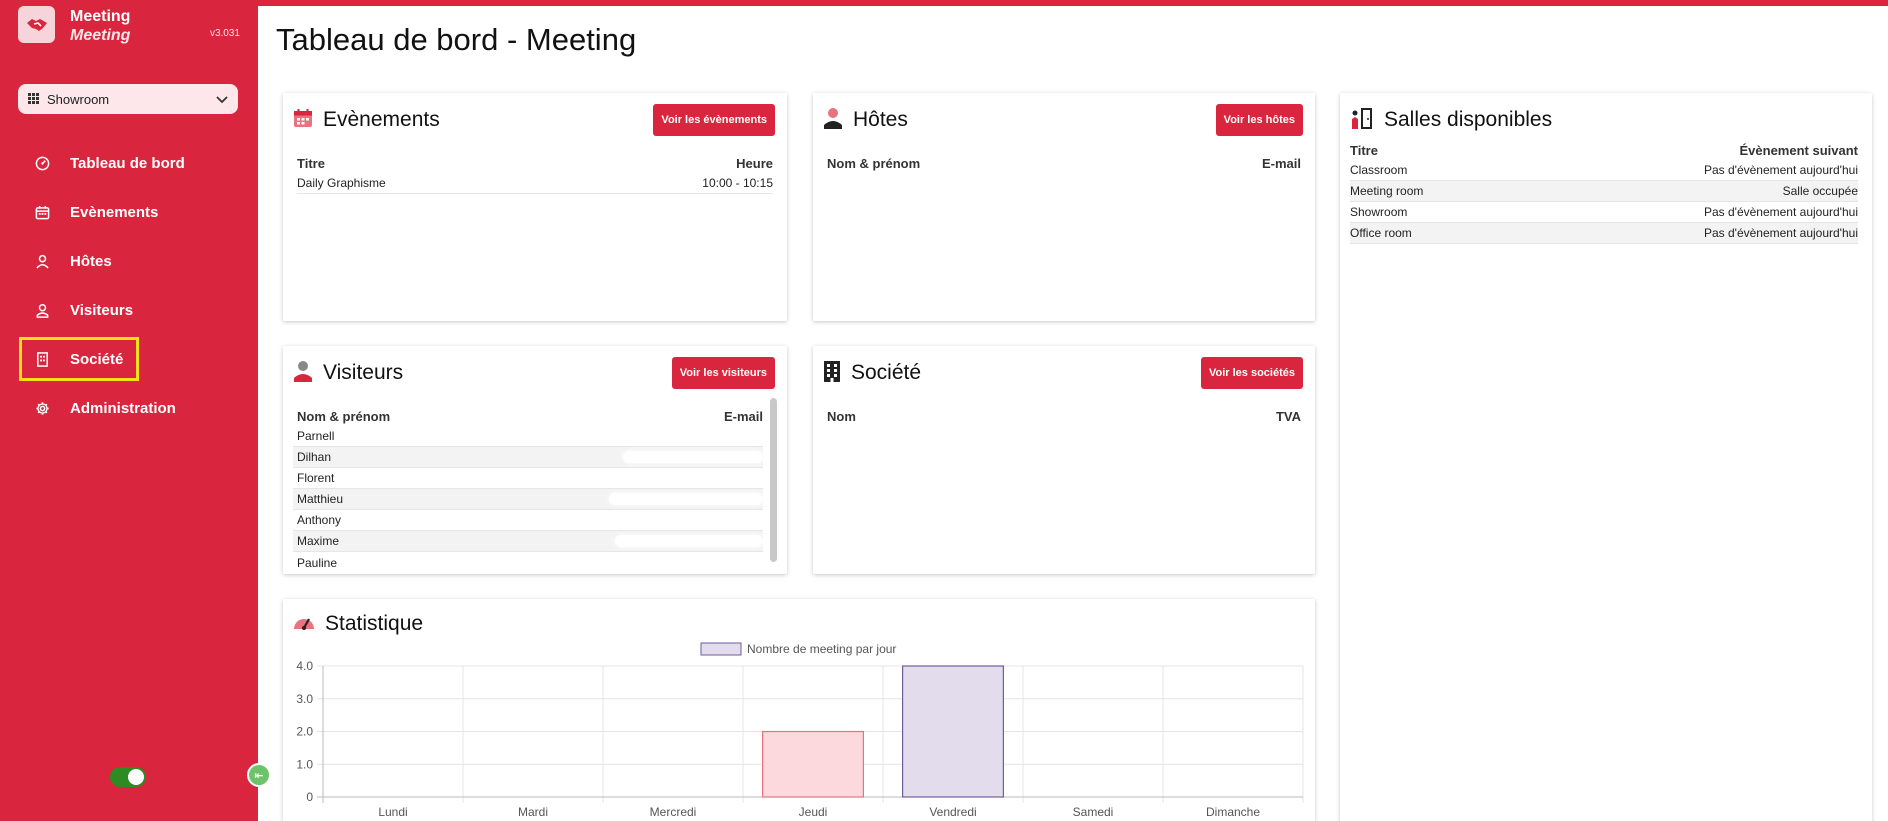 The image size is (1888, 821). Describe the element at coordinates (316, 478) in the screenshot. I see `visitor-name: Florent` at that location.